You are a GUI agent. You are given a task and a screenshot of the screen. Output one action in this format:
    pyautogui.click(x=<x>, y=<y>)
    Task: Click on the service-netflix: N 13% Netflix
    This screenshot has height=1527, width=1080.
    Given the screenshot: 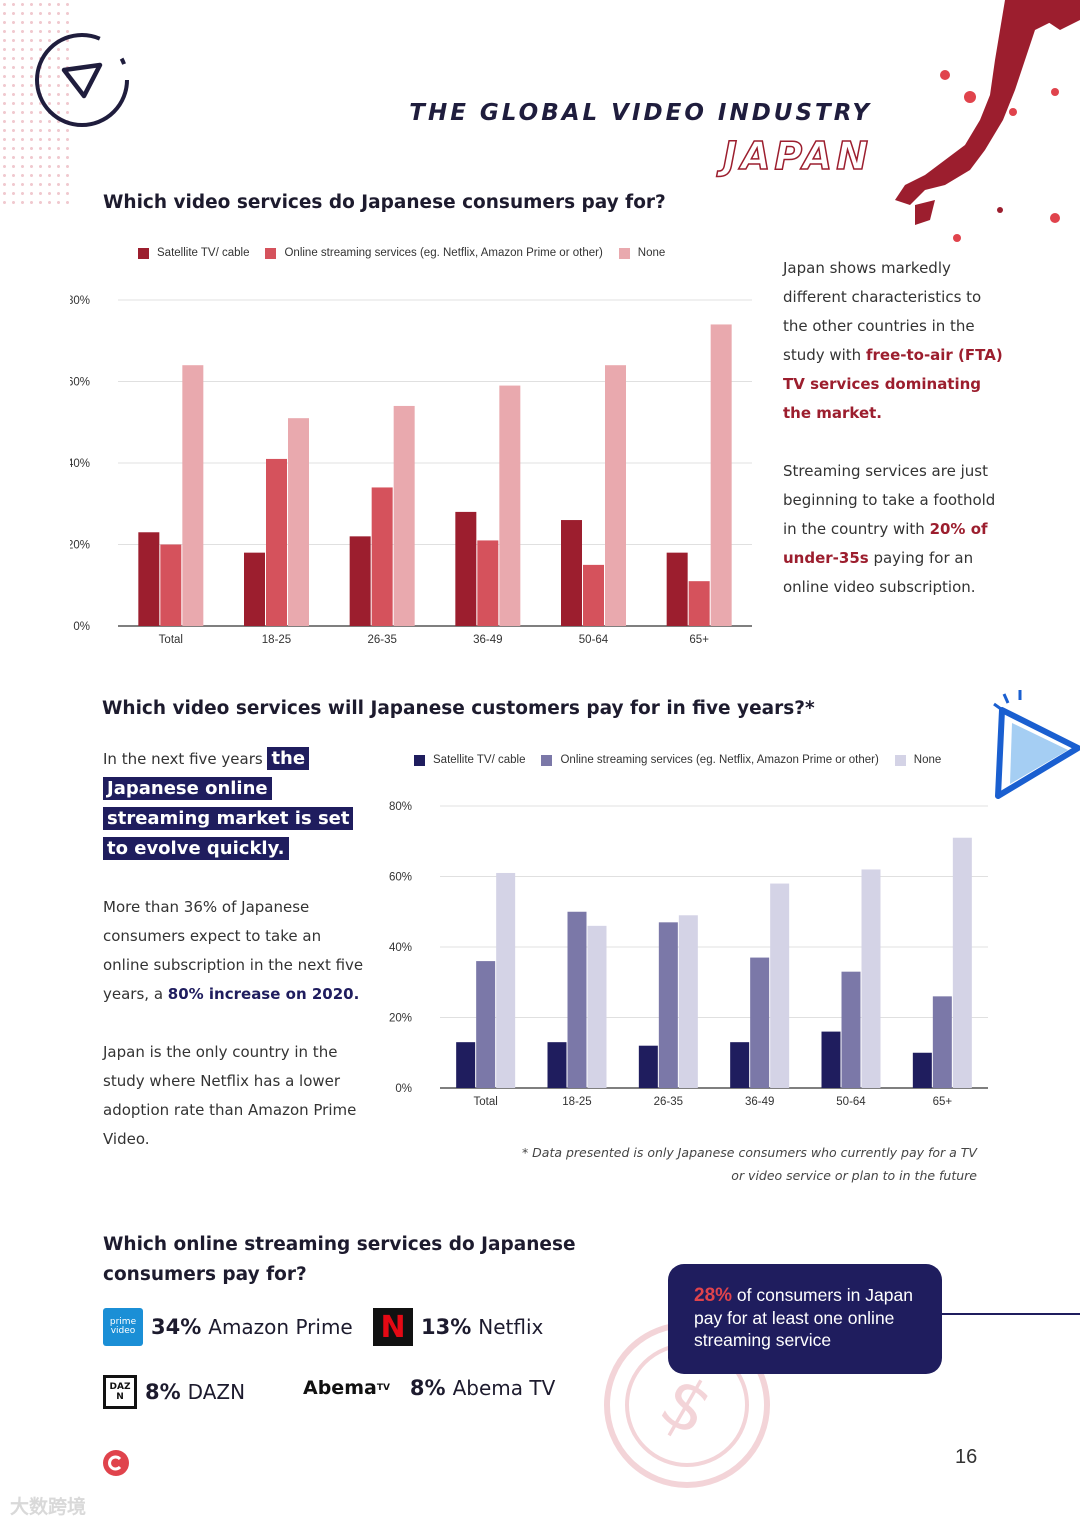 What is the action you would take?
    pyautogui.click(x=458, y=1327)
    